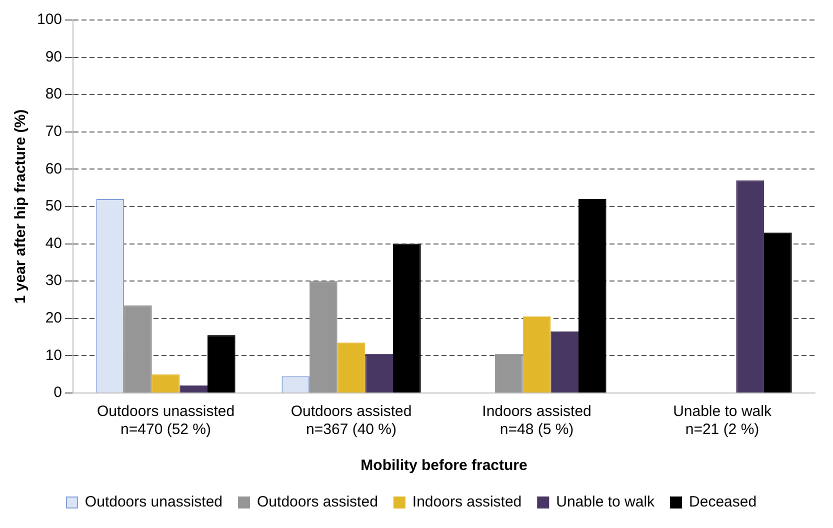 The width and height of the screenshot is (833, 528). I want to click on y-tick-label: 10, so click(53, 355).